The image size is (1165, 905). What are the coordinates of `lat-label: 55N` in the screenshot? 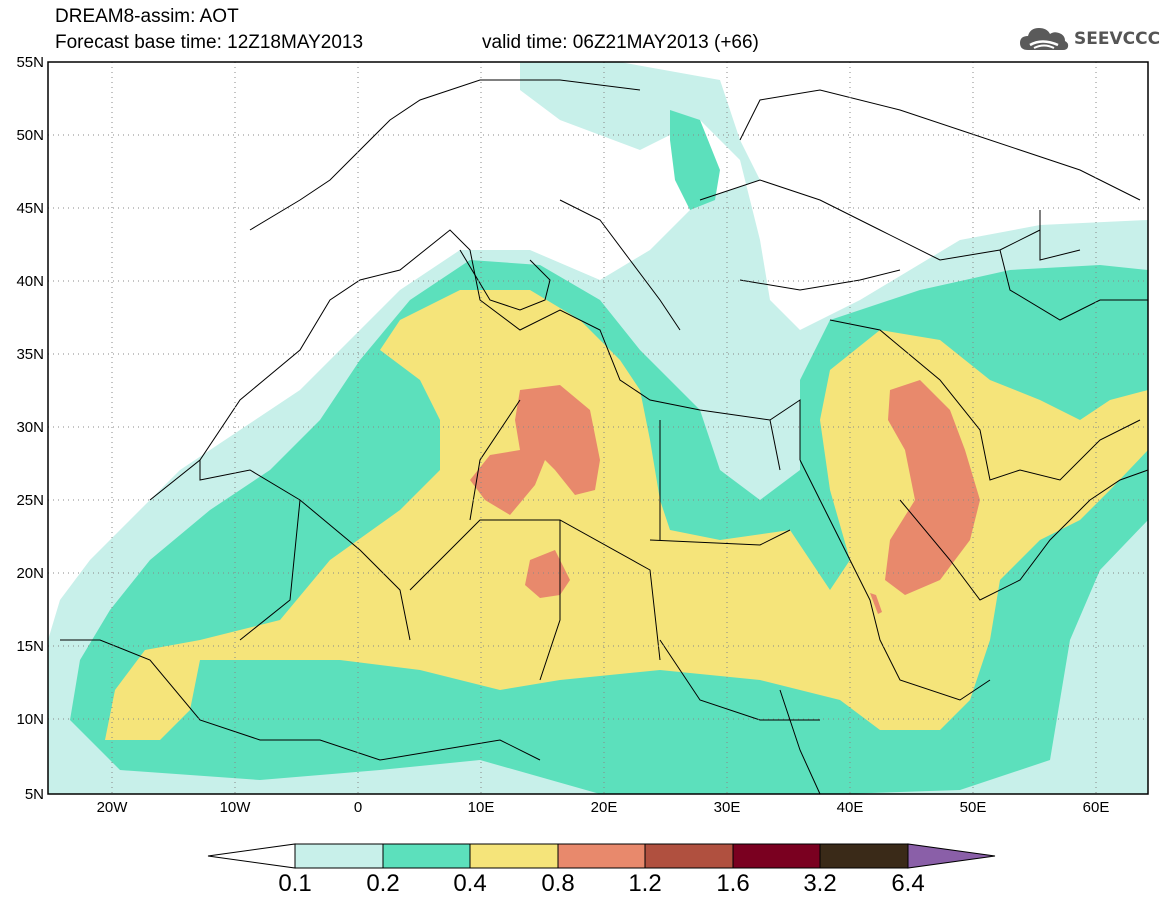 It's located at (30, 62).